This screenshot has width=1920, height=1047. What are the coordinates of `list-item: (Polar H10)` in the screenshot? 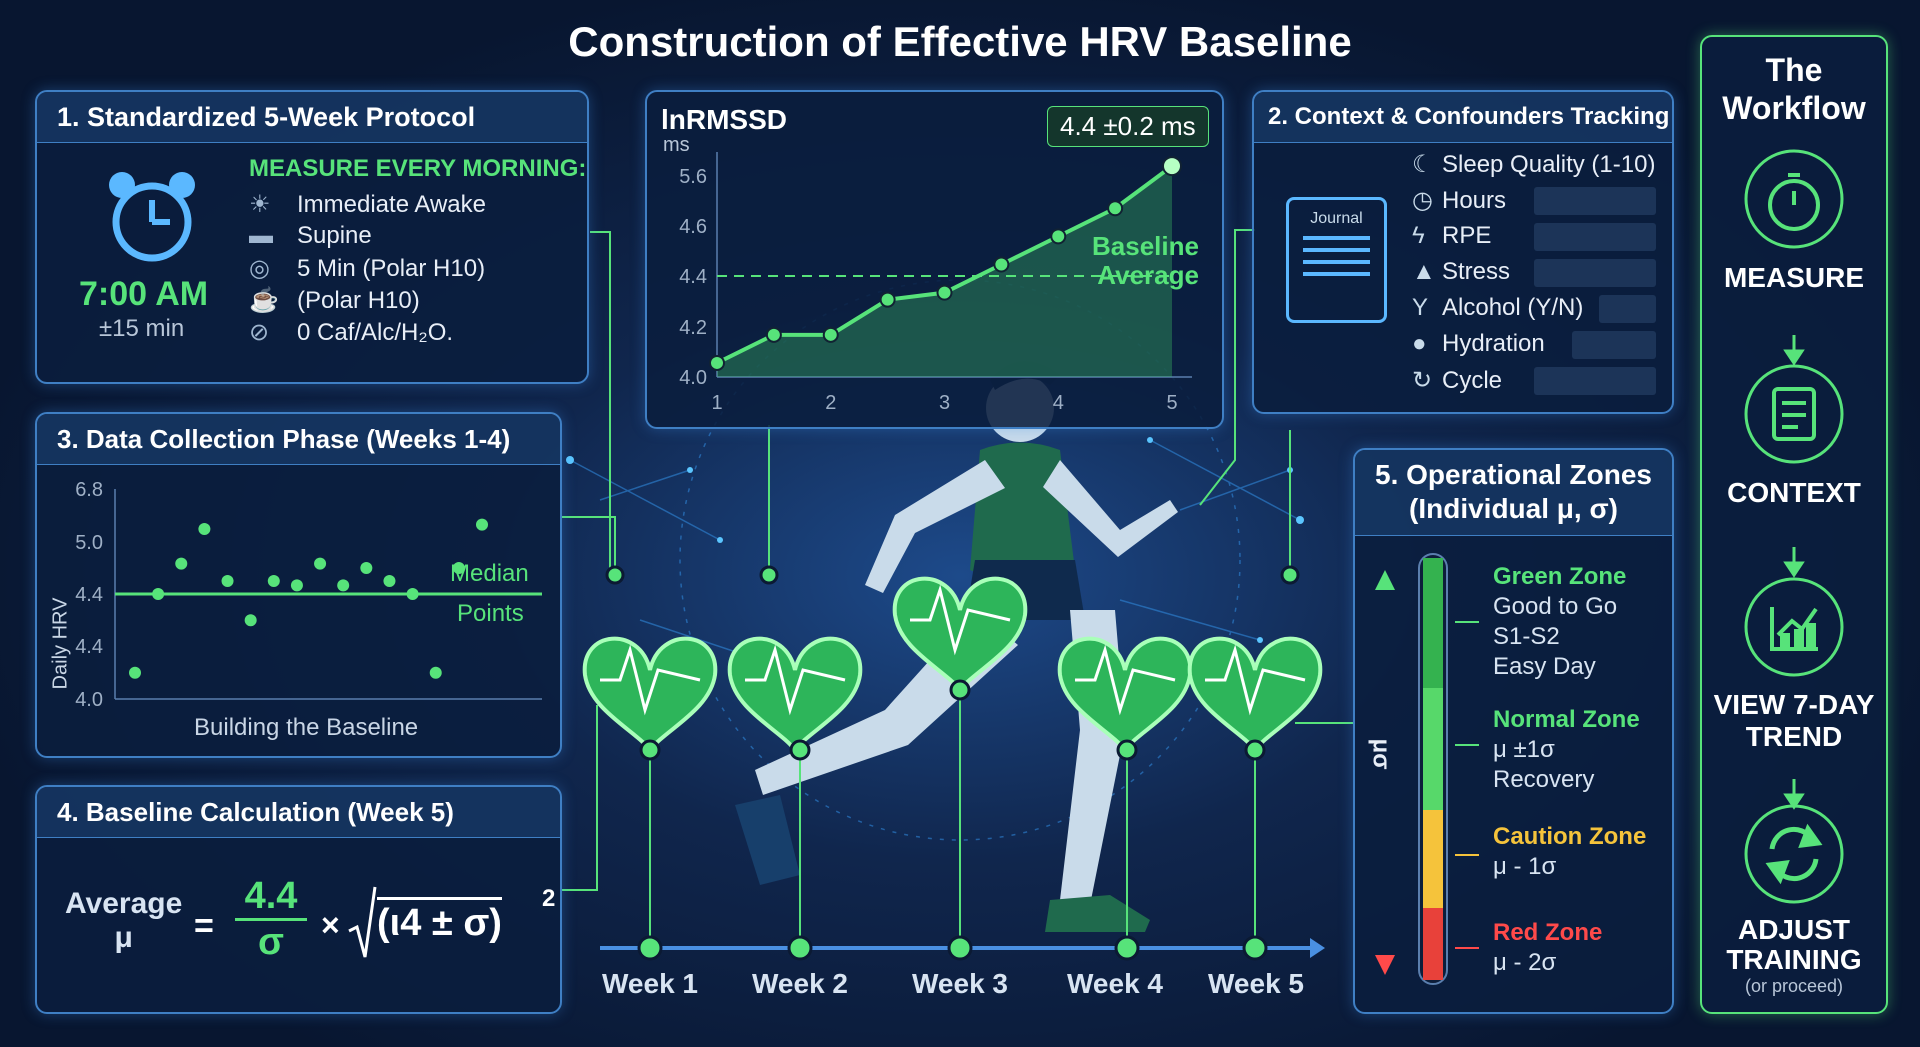 It's located at (358, 300).